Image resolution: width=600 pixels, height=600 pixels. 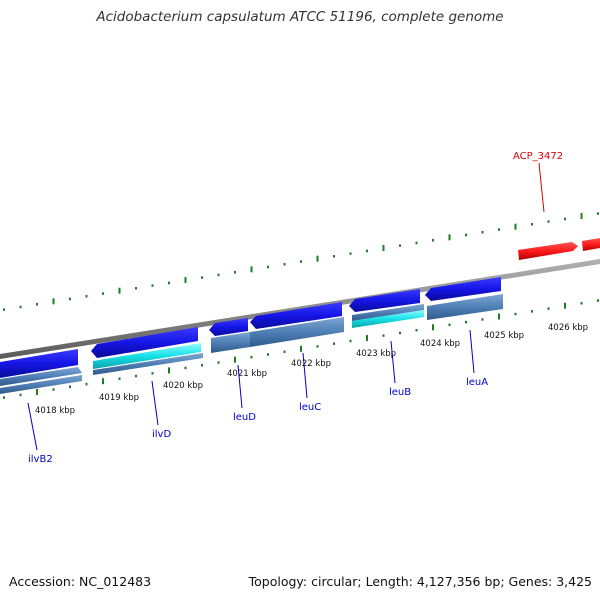 I want to click on gene-arrow-leua, so click(x=463, y=289).